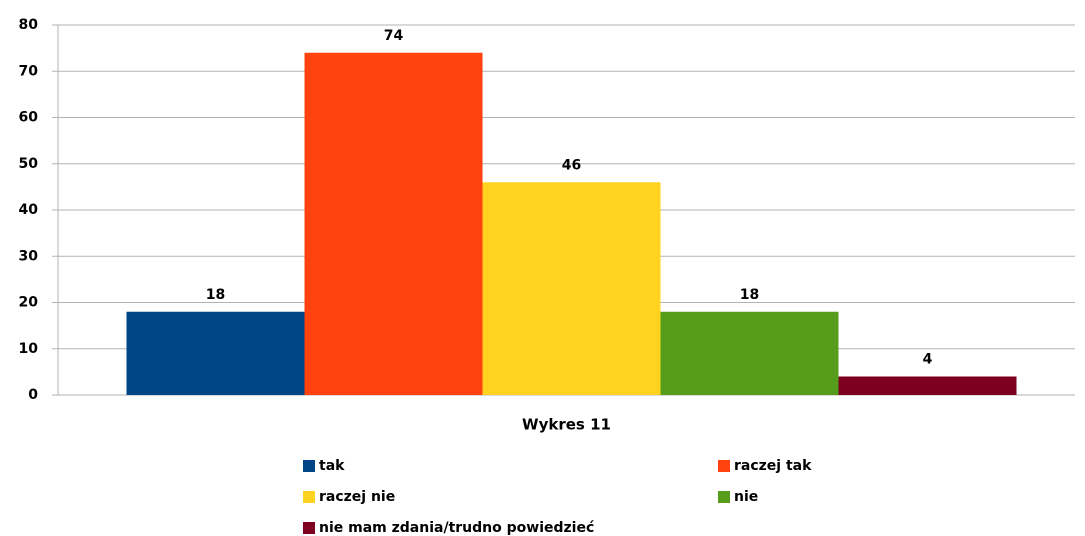 The image size is (1085, 536). Describe the element at coordinates (746, 497) in the screenshot. I see `legend-label: nie` at that location.